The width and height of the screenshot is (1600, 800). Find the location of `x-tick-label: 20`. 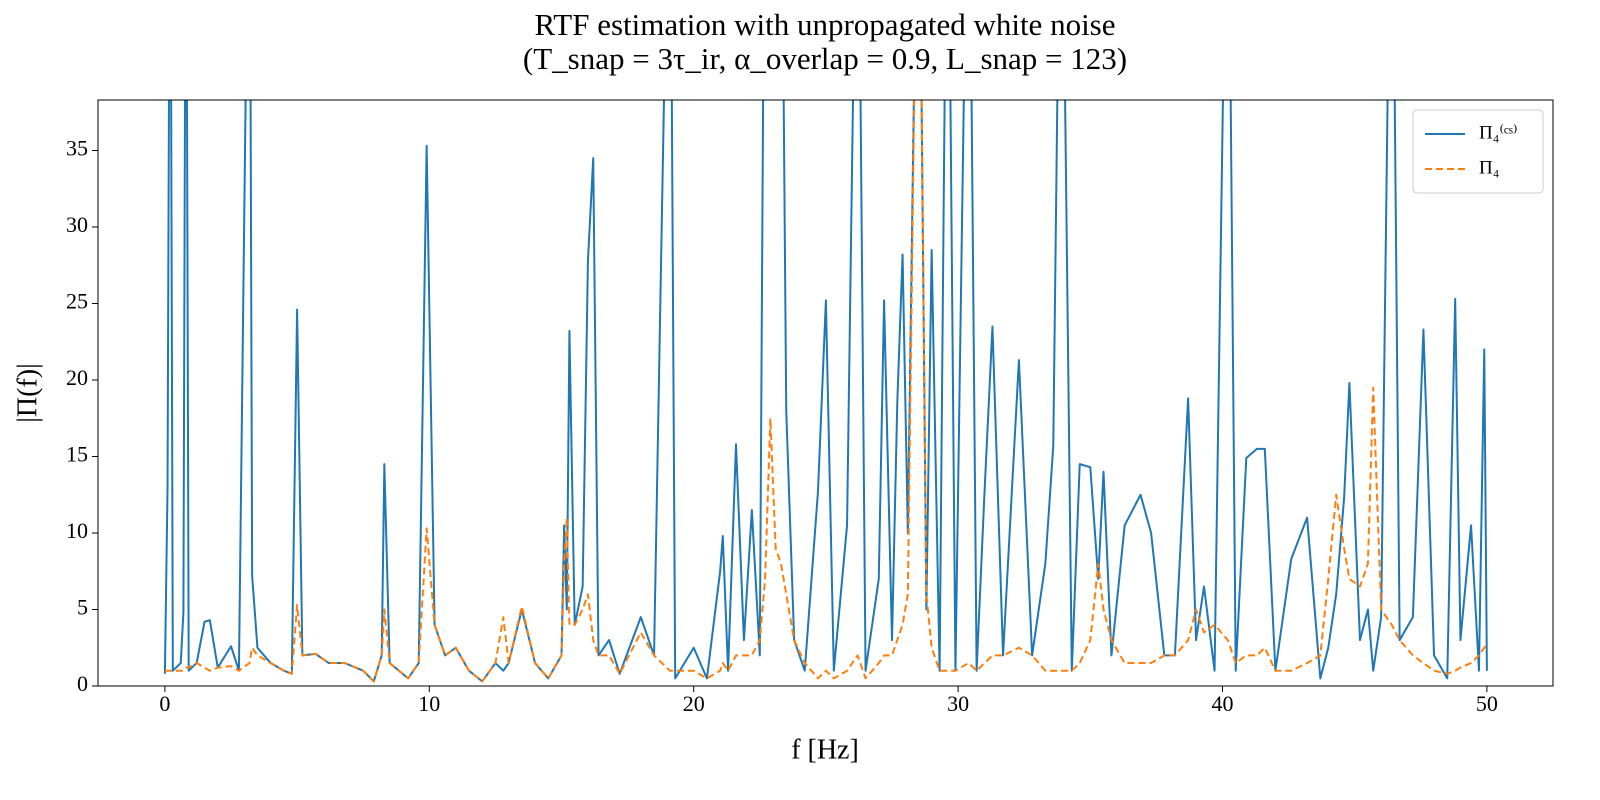

x-tick-label: 20 is located at coordinates (694, 703).